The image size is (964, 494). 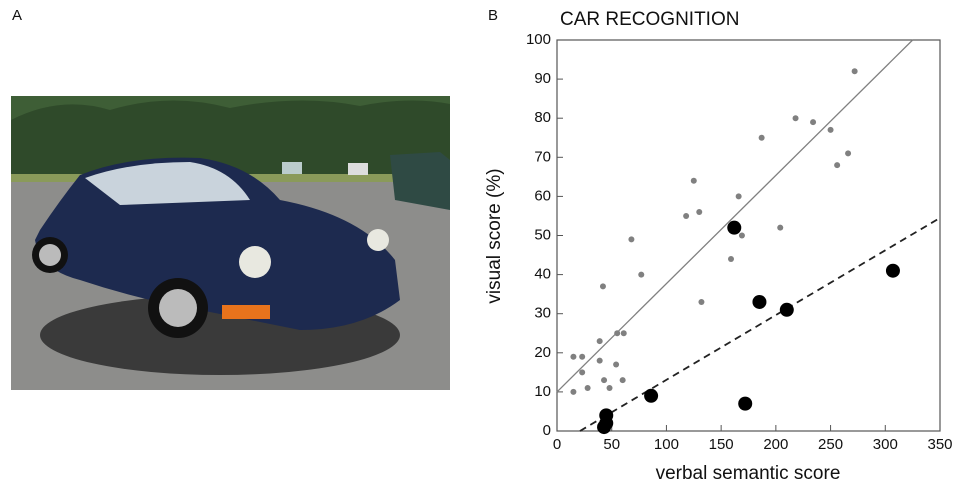 What do you see at coordinates (542, 352) in the screenshot?
I see `y-tick-label: 20` at bounding box center [542, 352].